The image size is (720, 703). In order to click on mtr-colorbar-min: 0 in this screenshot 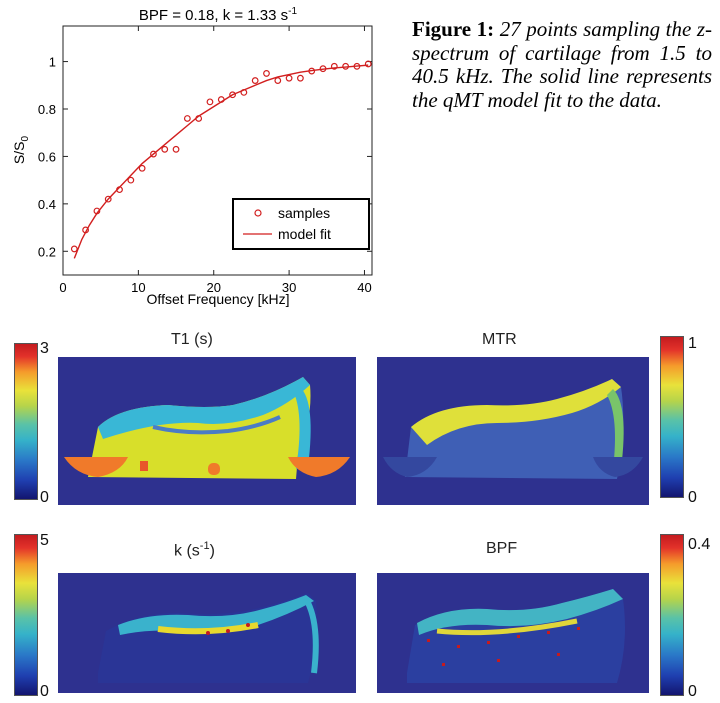, I will do `click(692, 497)`.